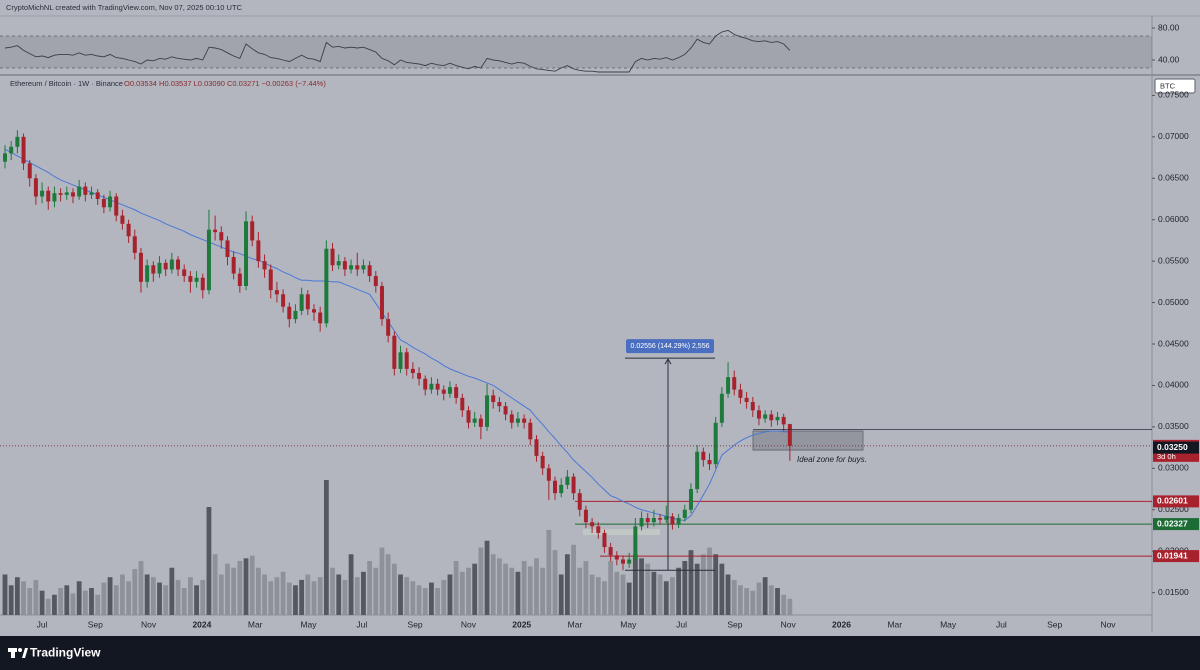 This screenshot has height=670, width=1200. I want to click on x-tick-label: Nov, so click(789, 624).